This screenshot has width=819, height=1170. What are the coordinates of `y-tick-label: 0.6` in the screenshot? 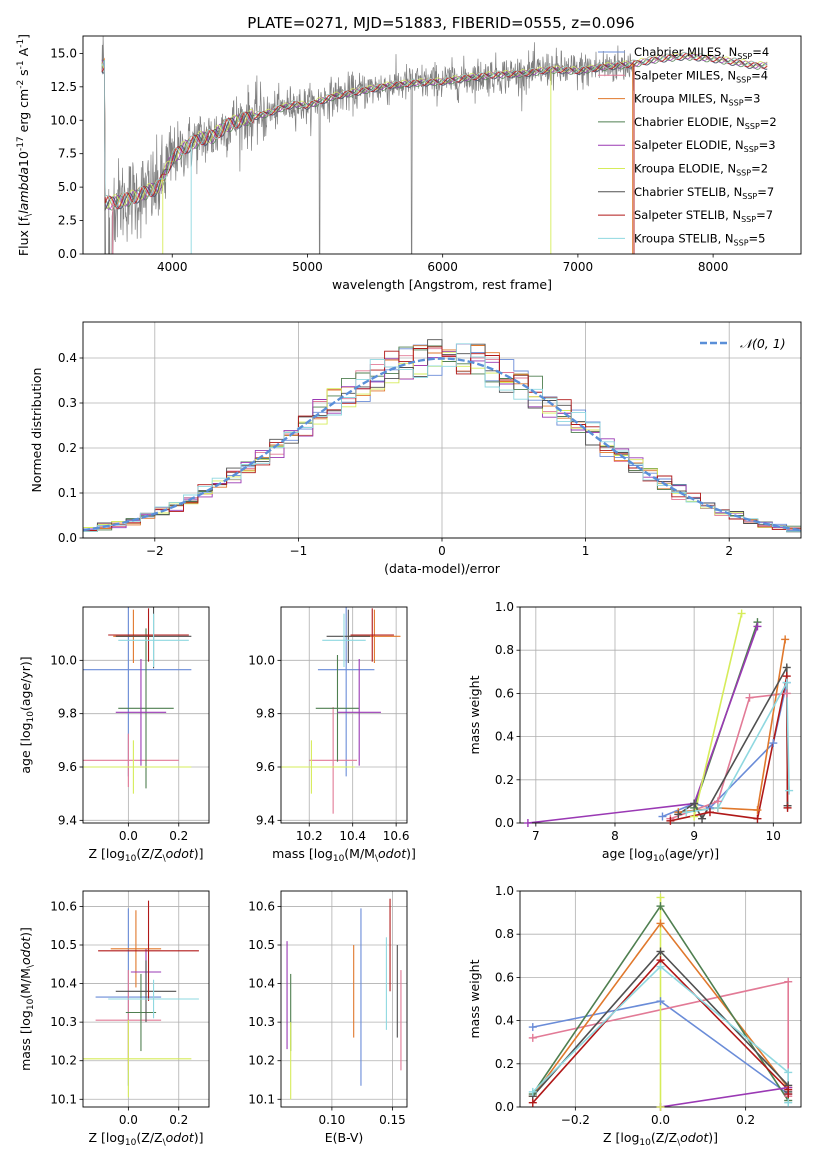 It's located at (504, 977).